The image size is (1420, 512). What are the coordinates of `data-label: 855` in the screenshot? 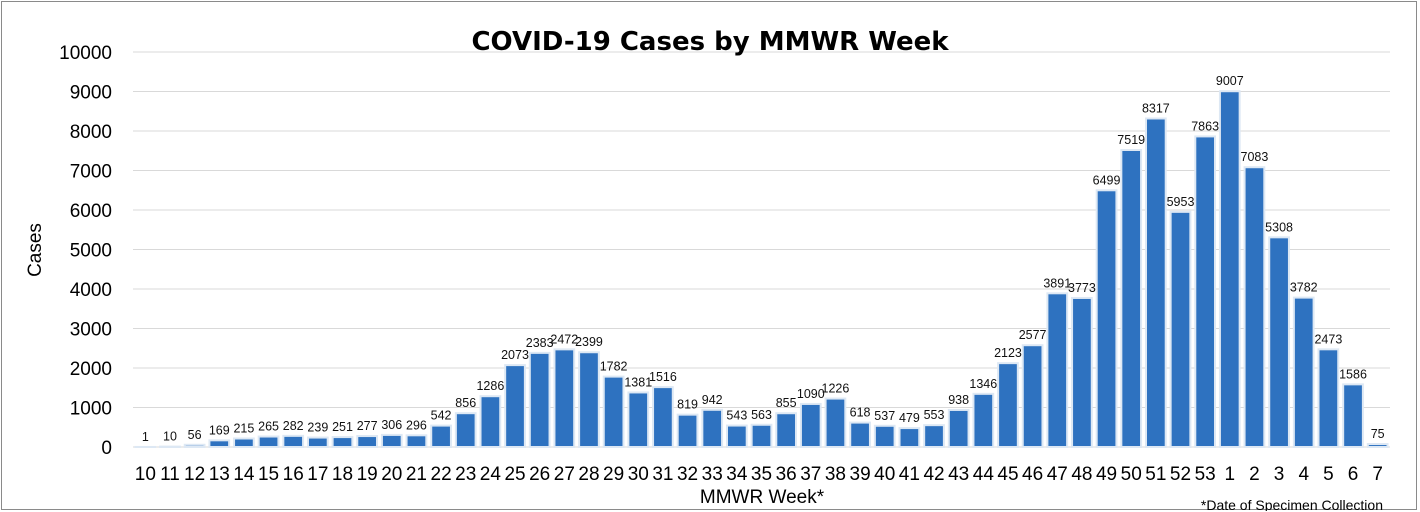 It's located at (786, 403).